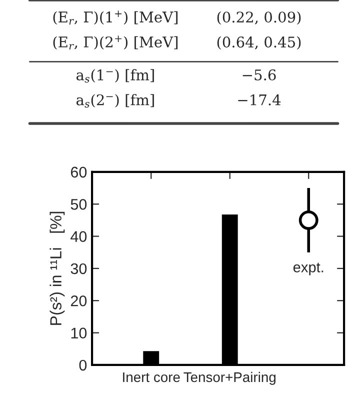 This screenshot has width=350, height=398. I want to click on y-tick-label: 30, so click(78, 268).